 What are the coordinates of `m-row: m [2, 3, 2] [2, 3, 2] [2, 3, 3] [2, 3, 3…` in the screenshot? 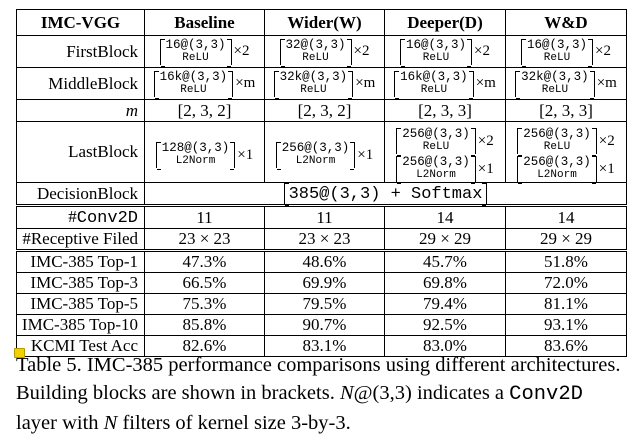 It's located at (321, 110).